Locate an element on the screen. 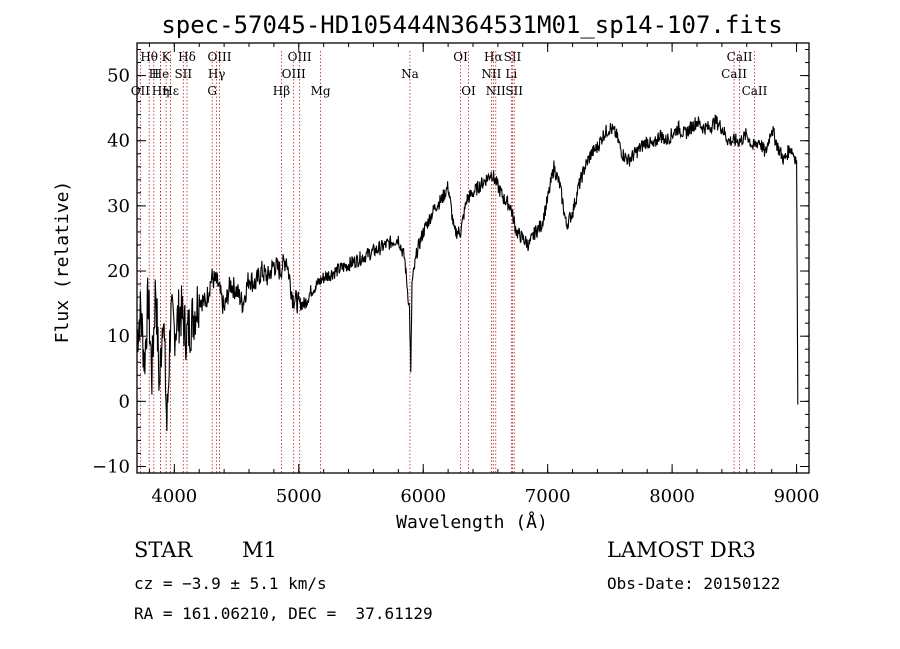 This screenshot has width=900, height=649. x-tick-label-5000: 5000 is located at coordinates (299, 496).